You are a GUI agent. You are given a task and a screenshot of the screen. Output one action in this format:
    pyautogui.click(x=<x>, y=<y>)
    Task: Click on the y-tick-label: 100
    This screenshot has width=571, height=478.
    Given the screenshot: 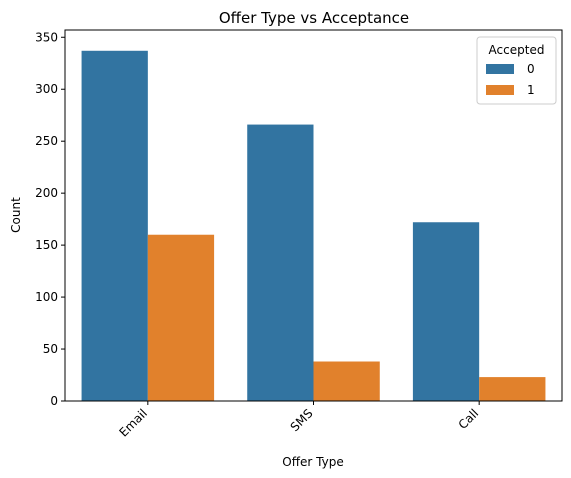 What is the action you would take?
    pyautogui.click(x=46, y=297)
    